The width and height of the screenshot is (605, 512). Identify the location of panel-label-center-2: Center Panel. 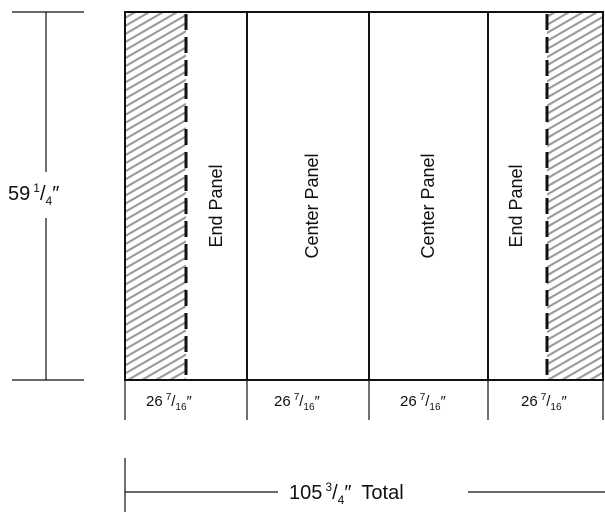
(428, 205).